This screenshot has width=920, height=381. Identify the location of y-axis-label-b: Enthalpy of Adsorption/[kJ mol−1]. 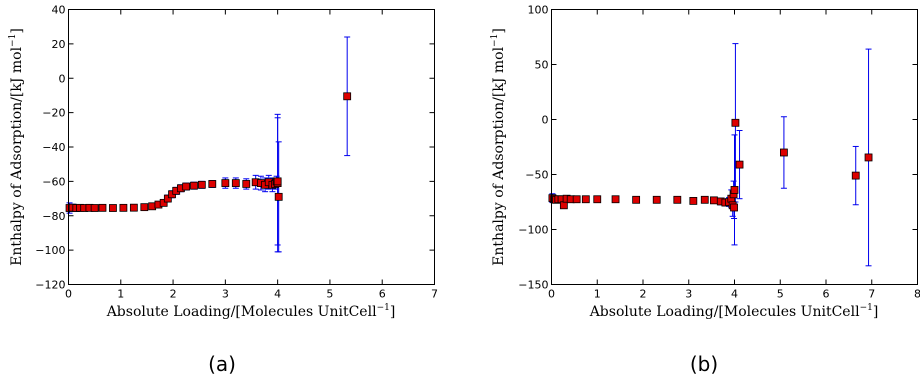
(498, 147).